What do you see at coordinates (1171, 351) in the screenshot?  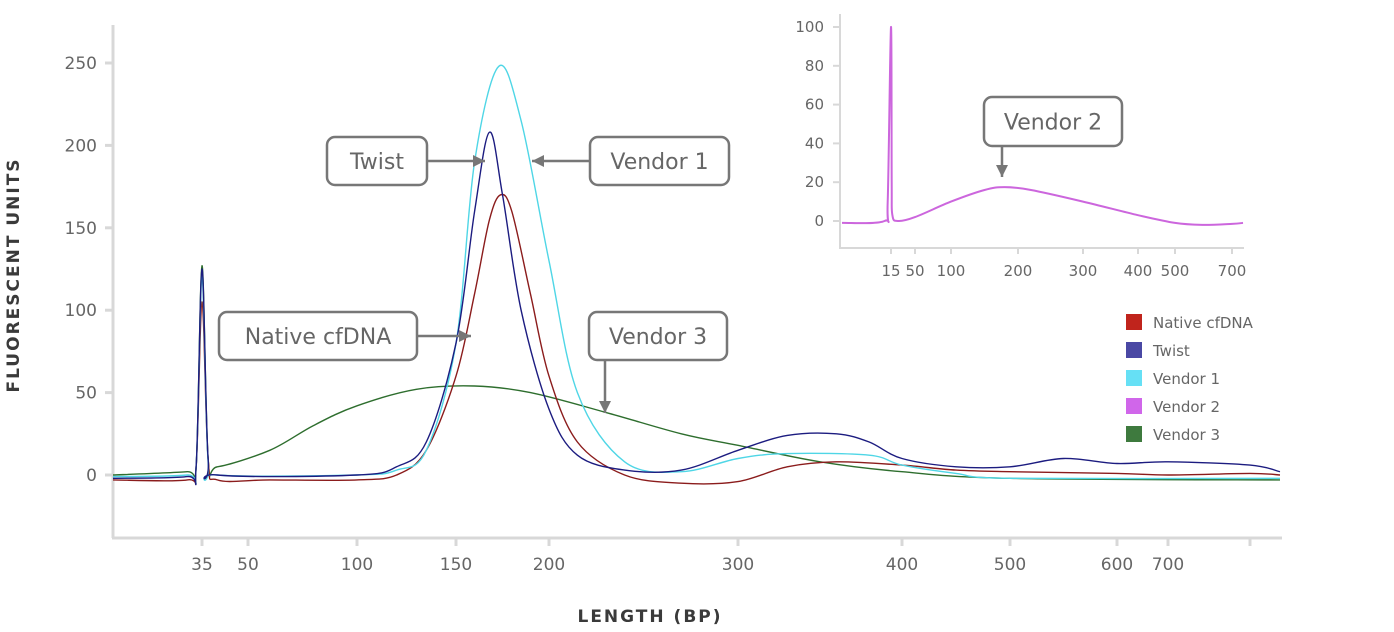 I see `legend-label: Twist` at bounding box center [1171, 351].